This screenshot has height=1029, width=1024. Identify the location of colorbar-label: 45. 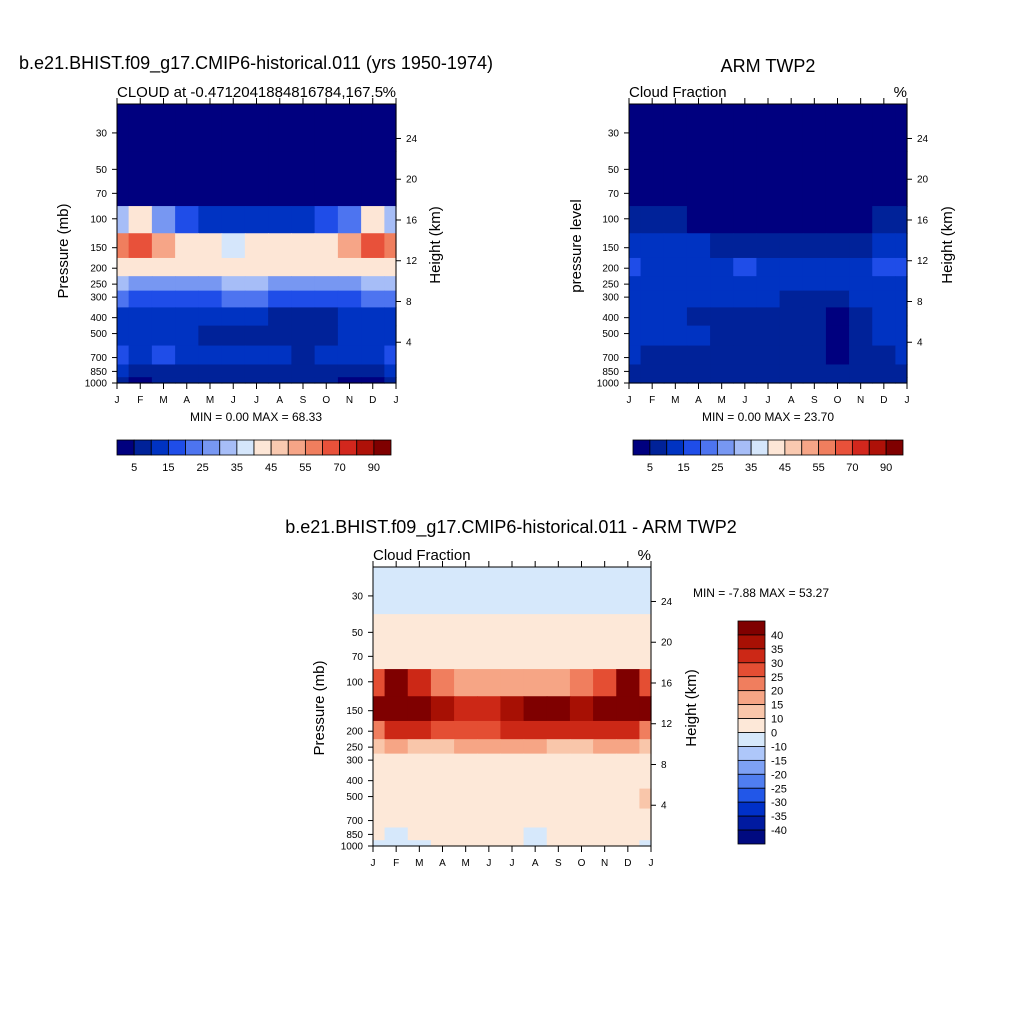
(785, 468).